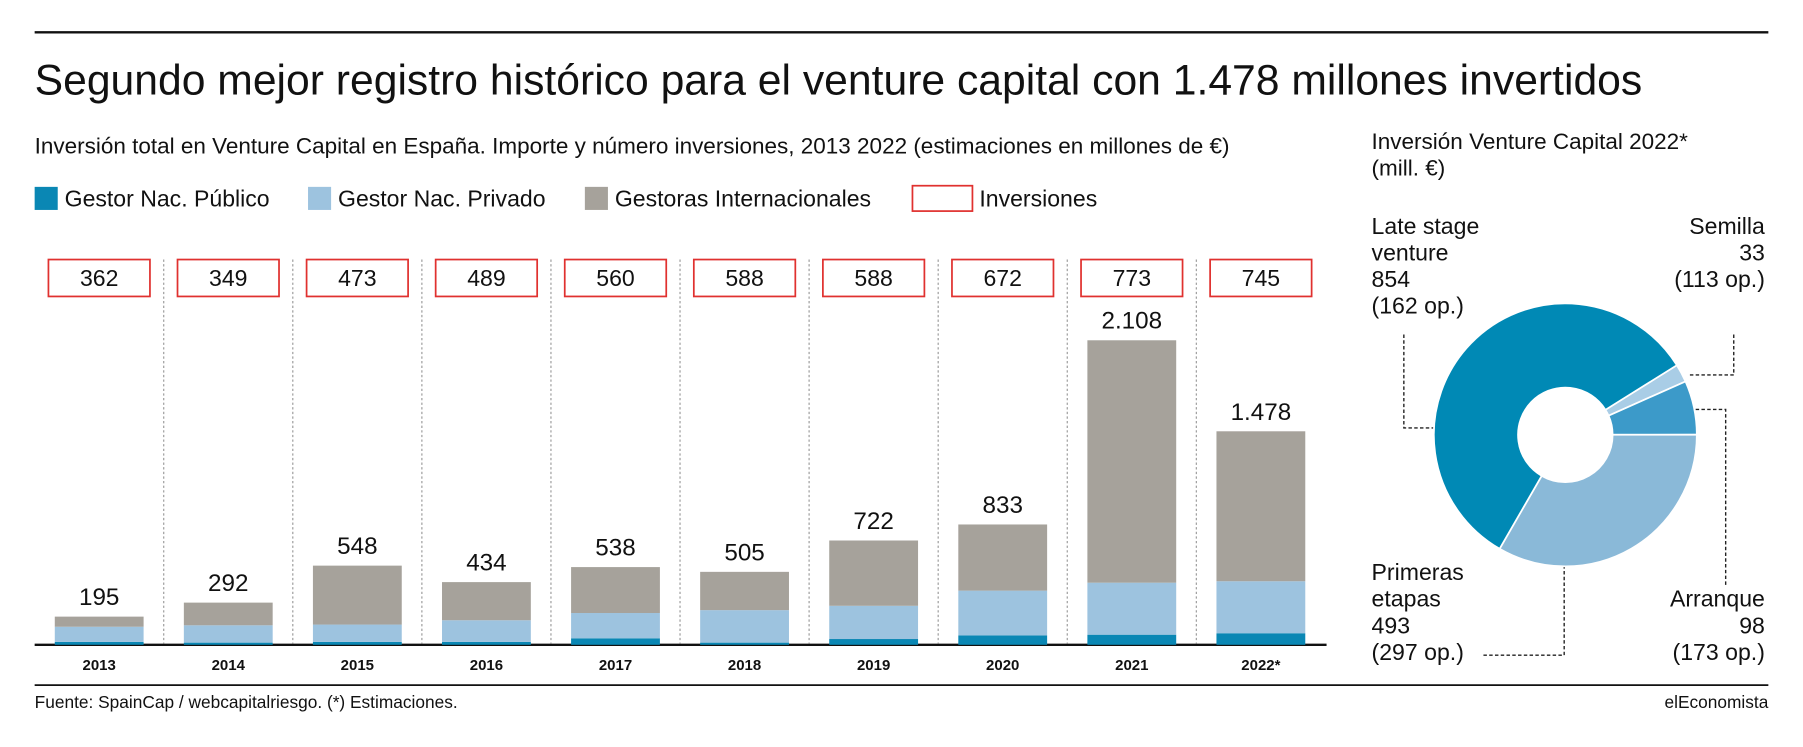 The height and width of the screenshot is (747, 1803). Describe the element at coordinates (1417, 307) in the screenshot. I see `pie-label-ops: (162 op.)` at that location.